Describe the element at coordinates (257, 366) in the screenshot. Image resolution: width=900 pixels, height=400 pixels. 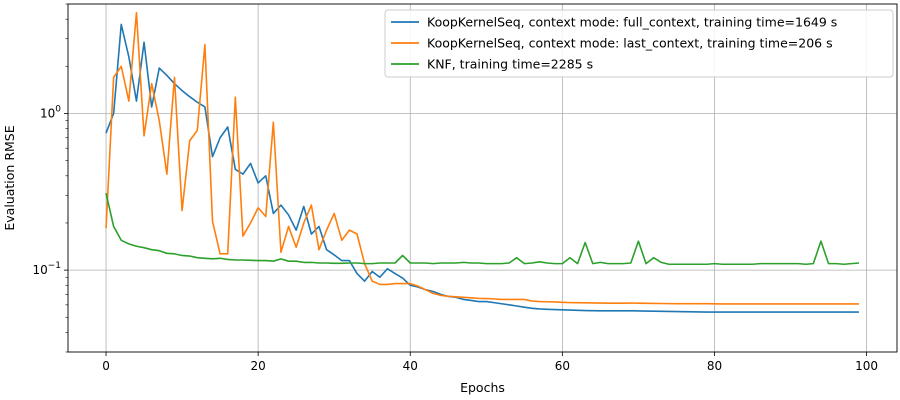
I see `x-tick-label: 20` at that location.